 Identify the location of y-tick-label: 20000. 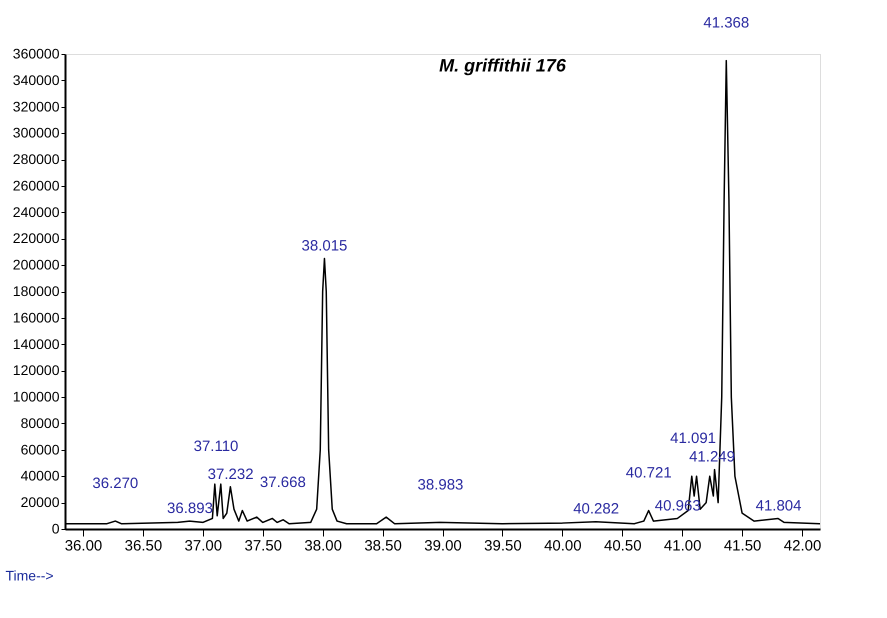
(40, 502).